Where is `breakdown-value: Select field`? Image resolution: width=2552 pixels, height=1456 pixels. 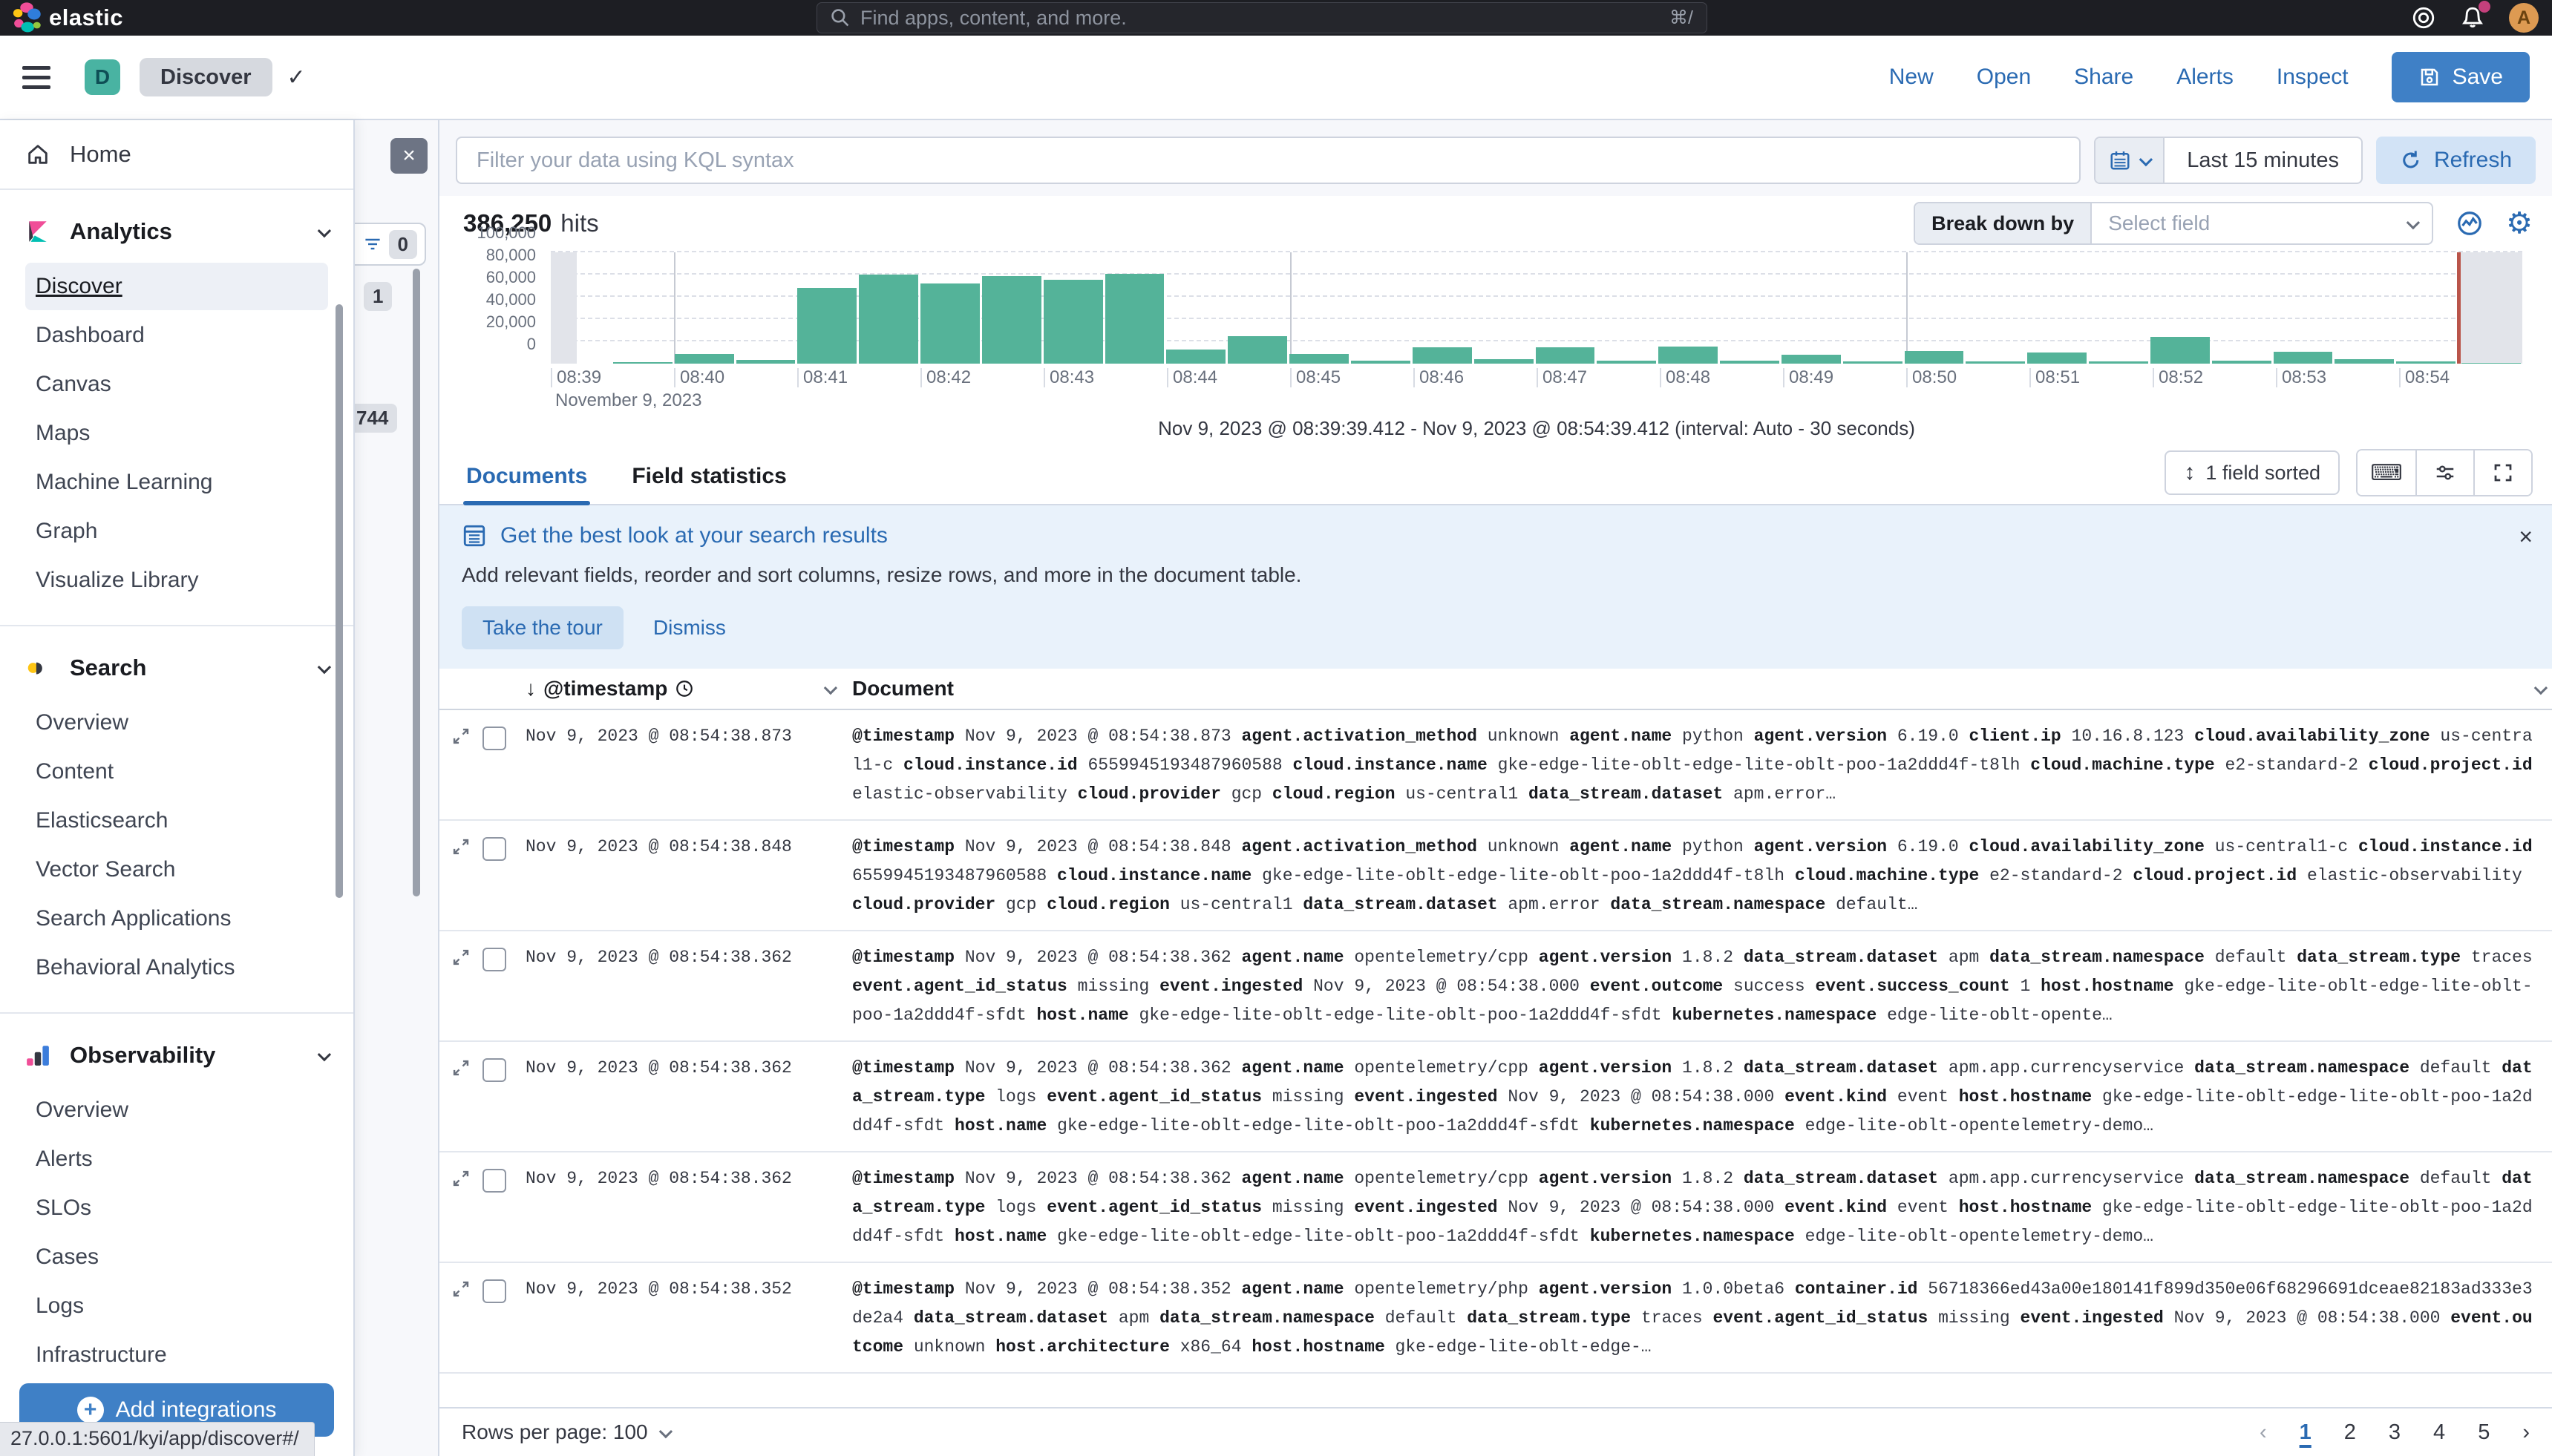 breakdown-value: Select field is located at coordinates (2159, 223).